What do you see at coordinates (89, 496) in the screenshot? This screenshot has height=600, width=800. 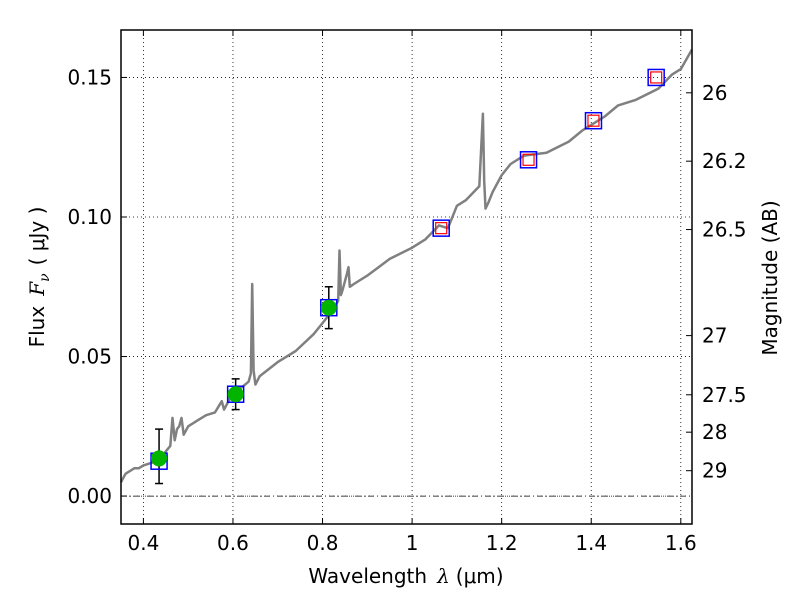 I see `y-tick-label-0: 0.00` at bounding box center [89, 496].